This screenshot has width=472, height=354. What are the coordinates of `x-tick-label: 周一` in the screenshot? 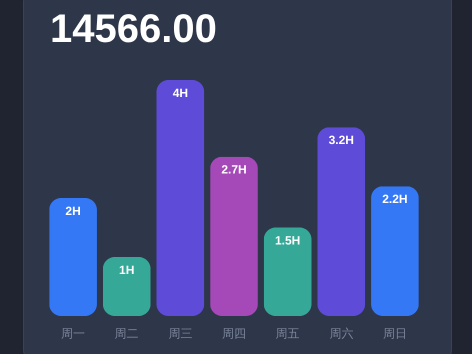 It's located at (73, 333).